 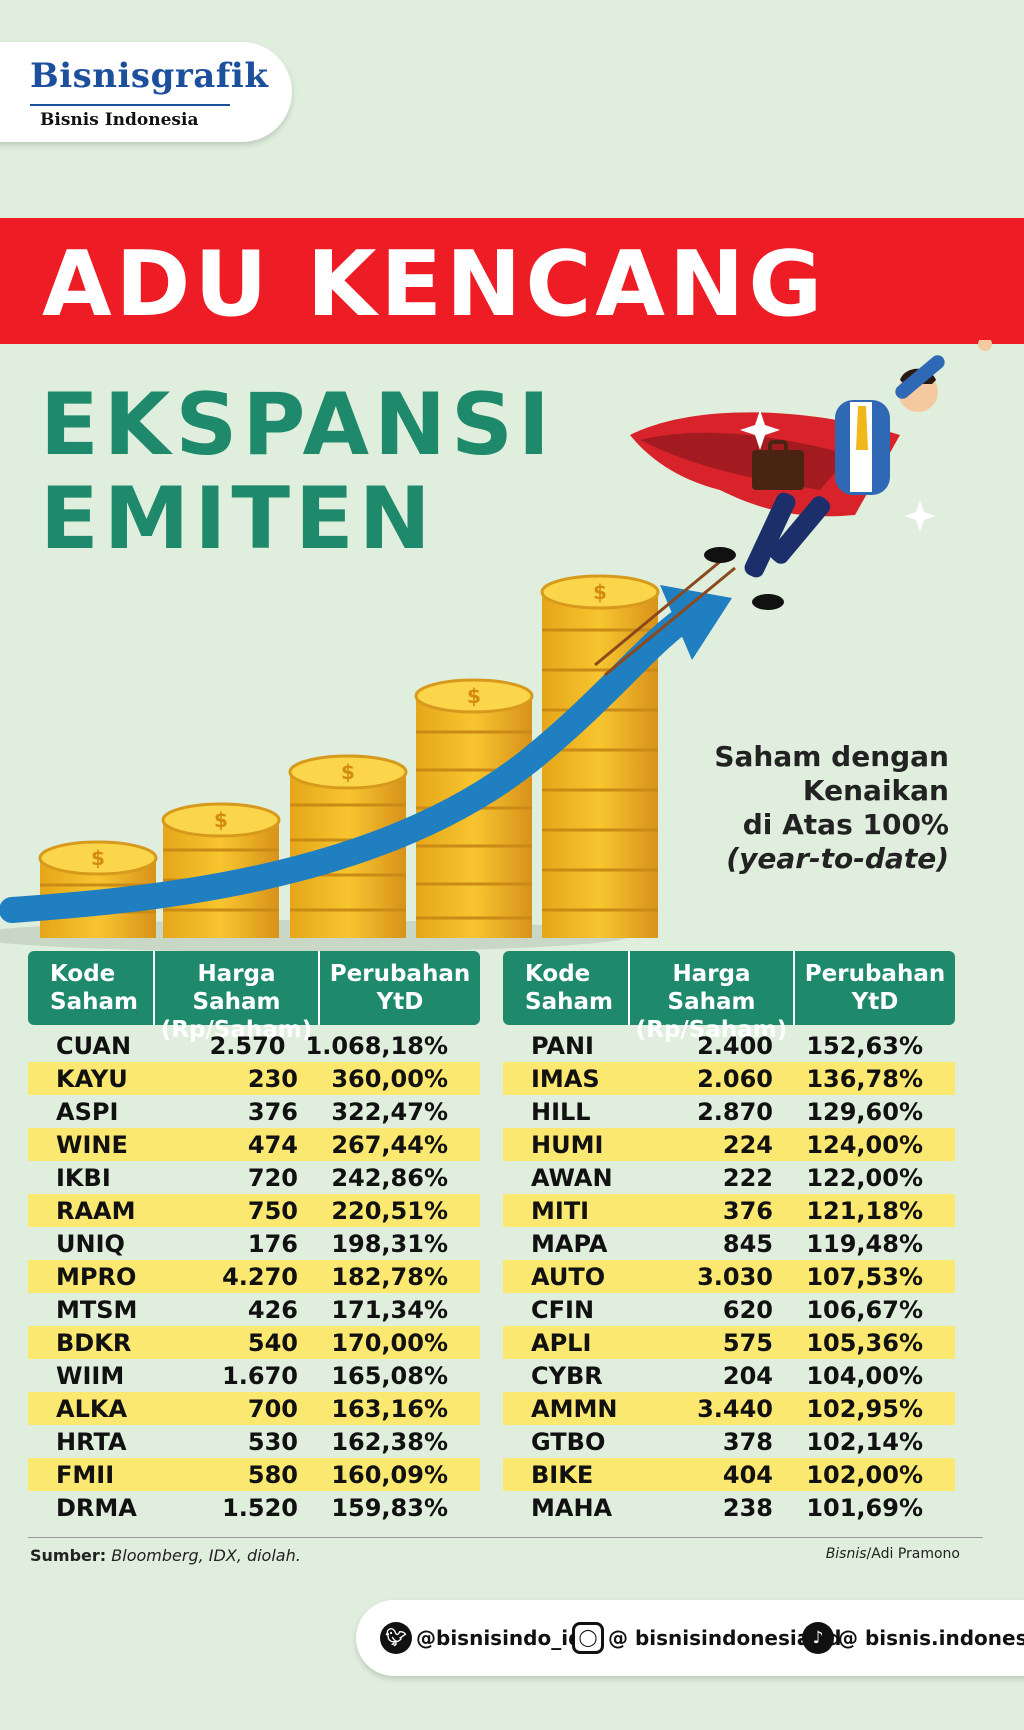 What do you see at coordinates (83, 974) in the screenshot?
I see `header-code-line1: Kode` at bounding box center [83, 974].